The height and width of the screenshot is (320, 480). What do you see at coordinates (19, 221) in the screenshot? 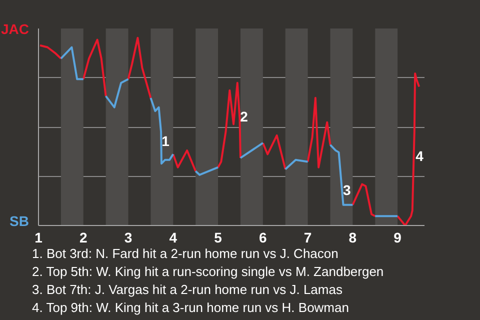
I see `text: SB` at bounding box center [19, 221].